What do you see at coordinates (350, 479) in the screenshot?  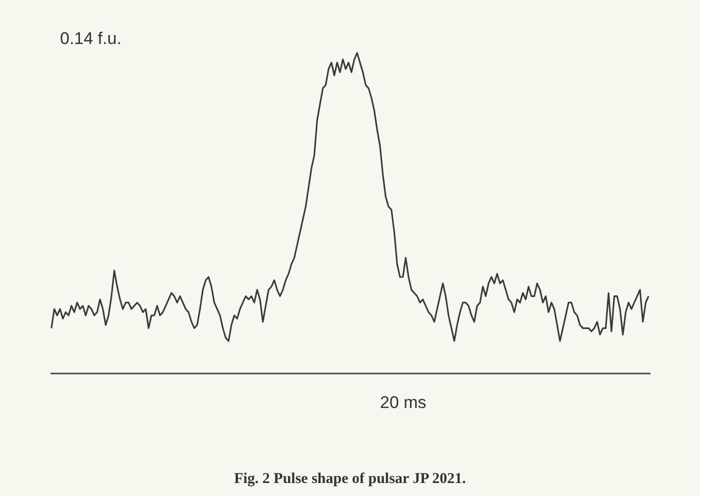 I see `text: Fig. 2 Pulse shape of pulsar JP 2021.` at bounding box center [350, 479].